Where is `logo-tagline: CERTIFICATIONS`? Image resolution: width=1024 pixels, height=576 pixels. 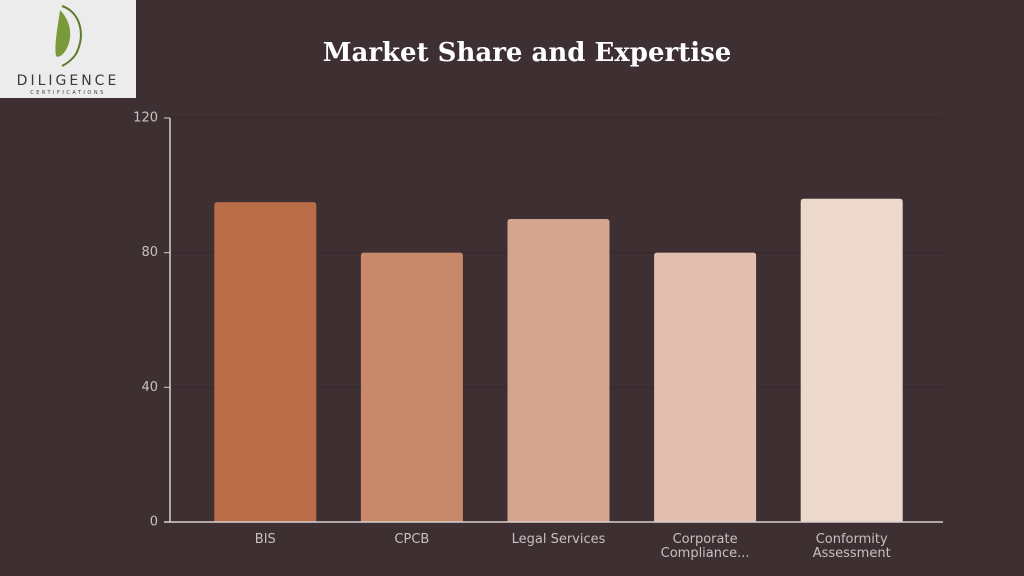
logo-tagline: CERTIFICATIONS is located at coordinates (68, 93).